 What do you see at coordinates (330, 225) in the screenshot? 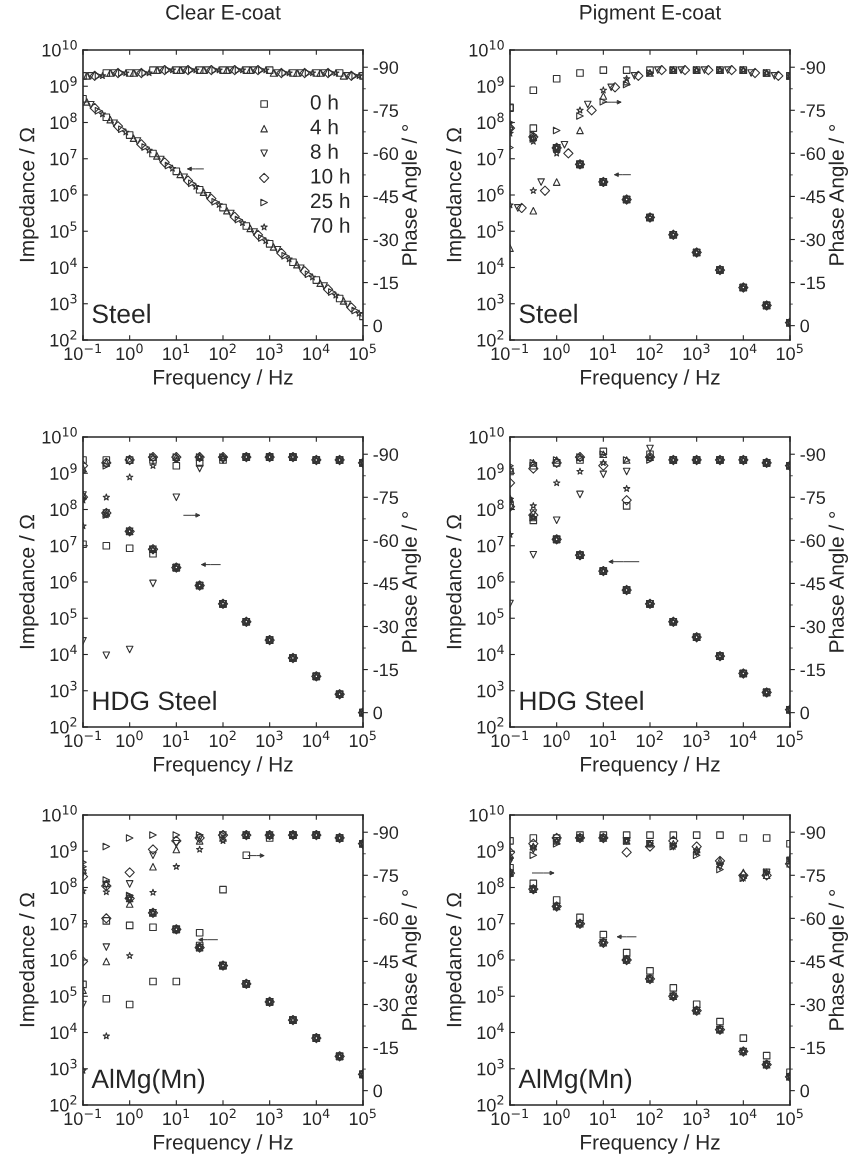
I see `legend-label: 70 h` at bounding box center [330, 225].